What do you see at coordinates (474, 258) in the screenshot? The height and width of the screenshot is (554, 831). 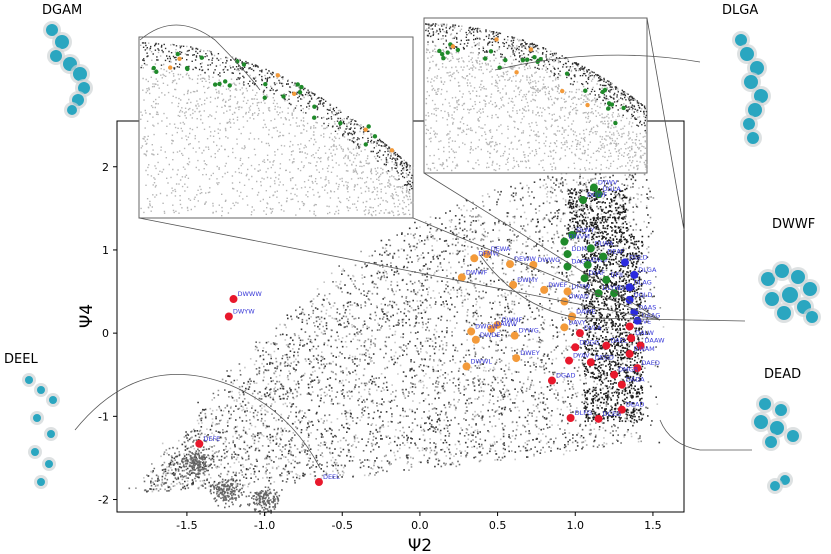 I see `point-dfmw` at bounding box center [474, 258].